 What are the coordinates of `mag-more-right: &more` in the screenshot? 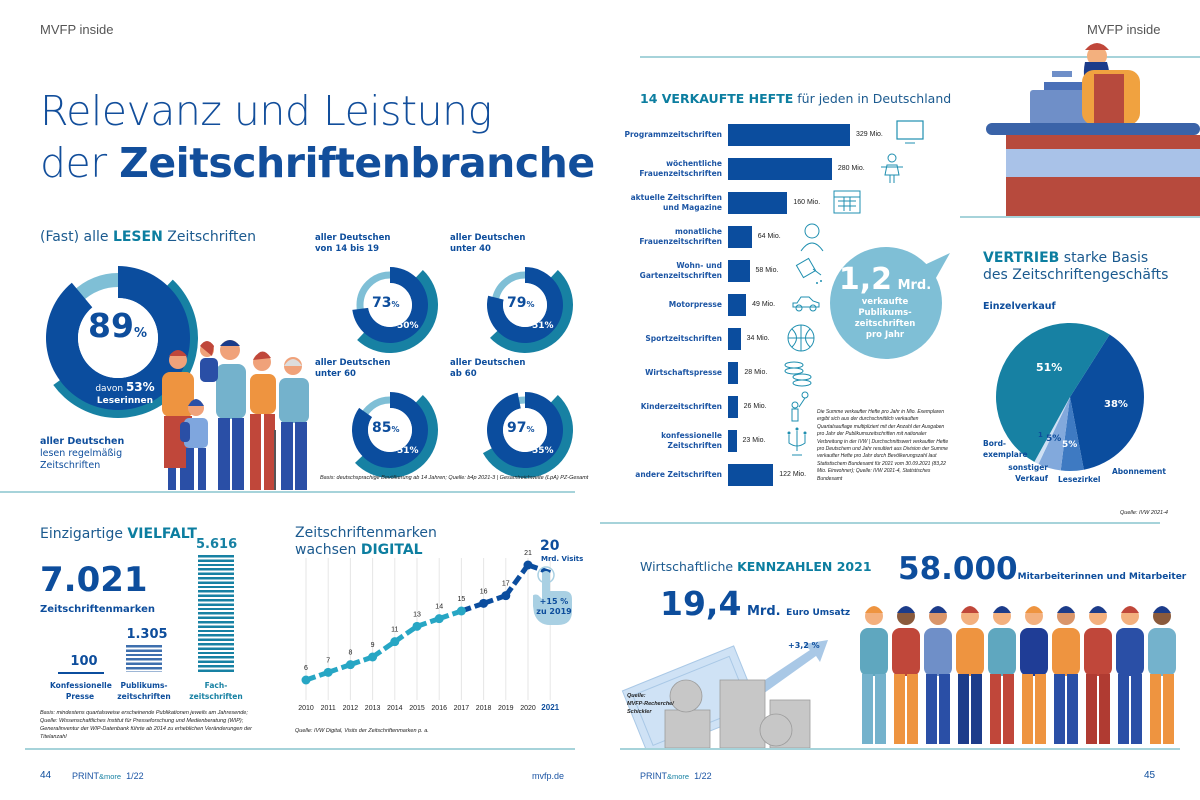 It's located at (678, 776).